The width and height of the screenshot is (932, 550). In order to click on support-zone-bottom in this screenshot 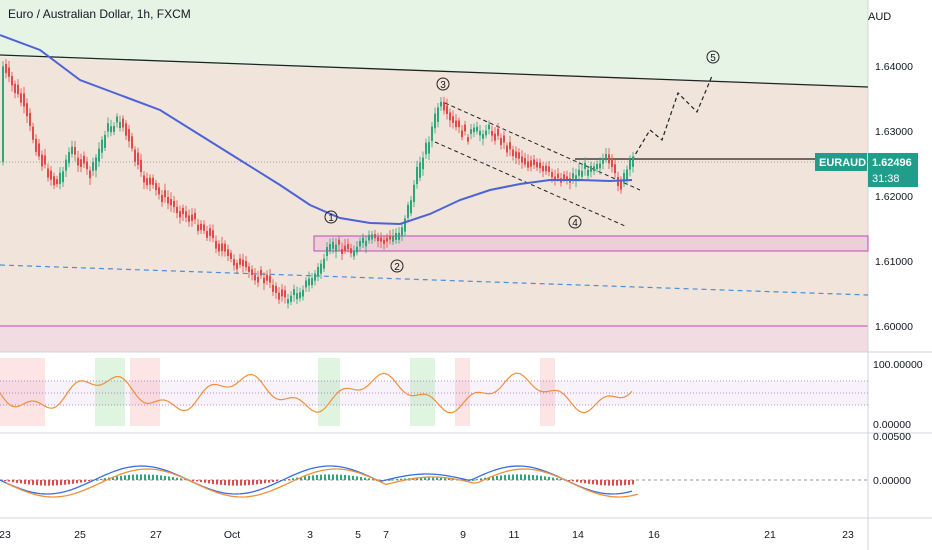, I will do `click(434, 339)`.